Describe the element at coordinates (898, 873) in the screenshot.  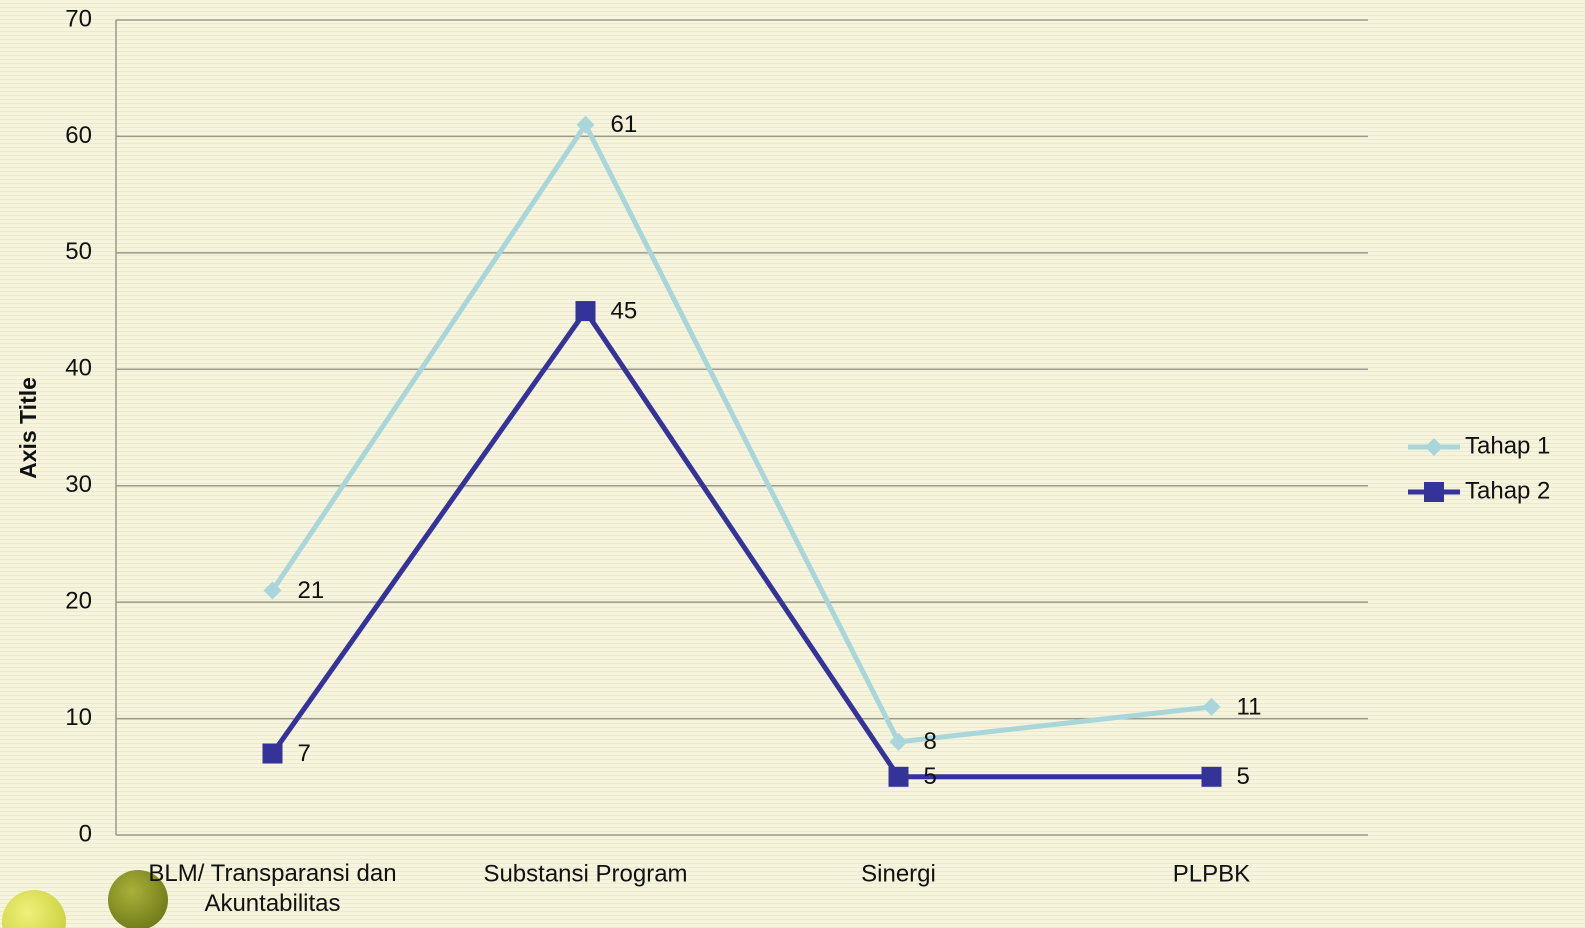
I see `x-tick-label: Sinergi` at that location.